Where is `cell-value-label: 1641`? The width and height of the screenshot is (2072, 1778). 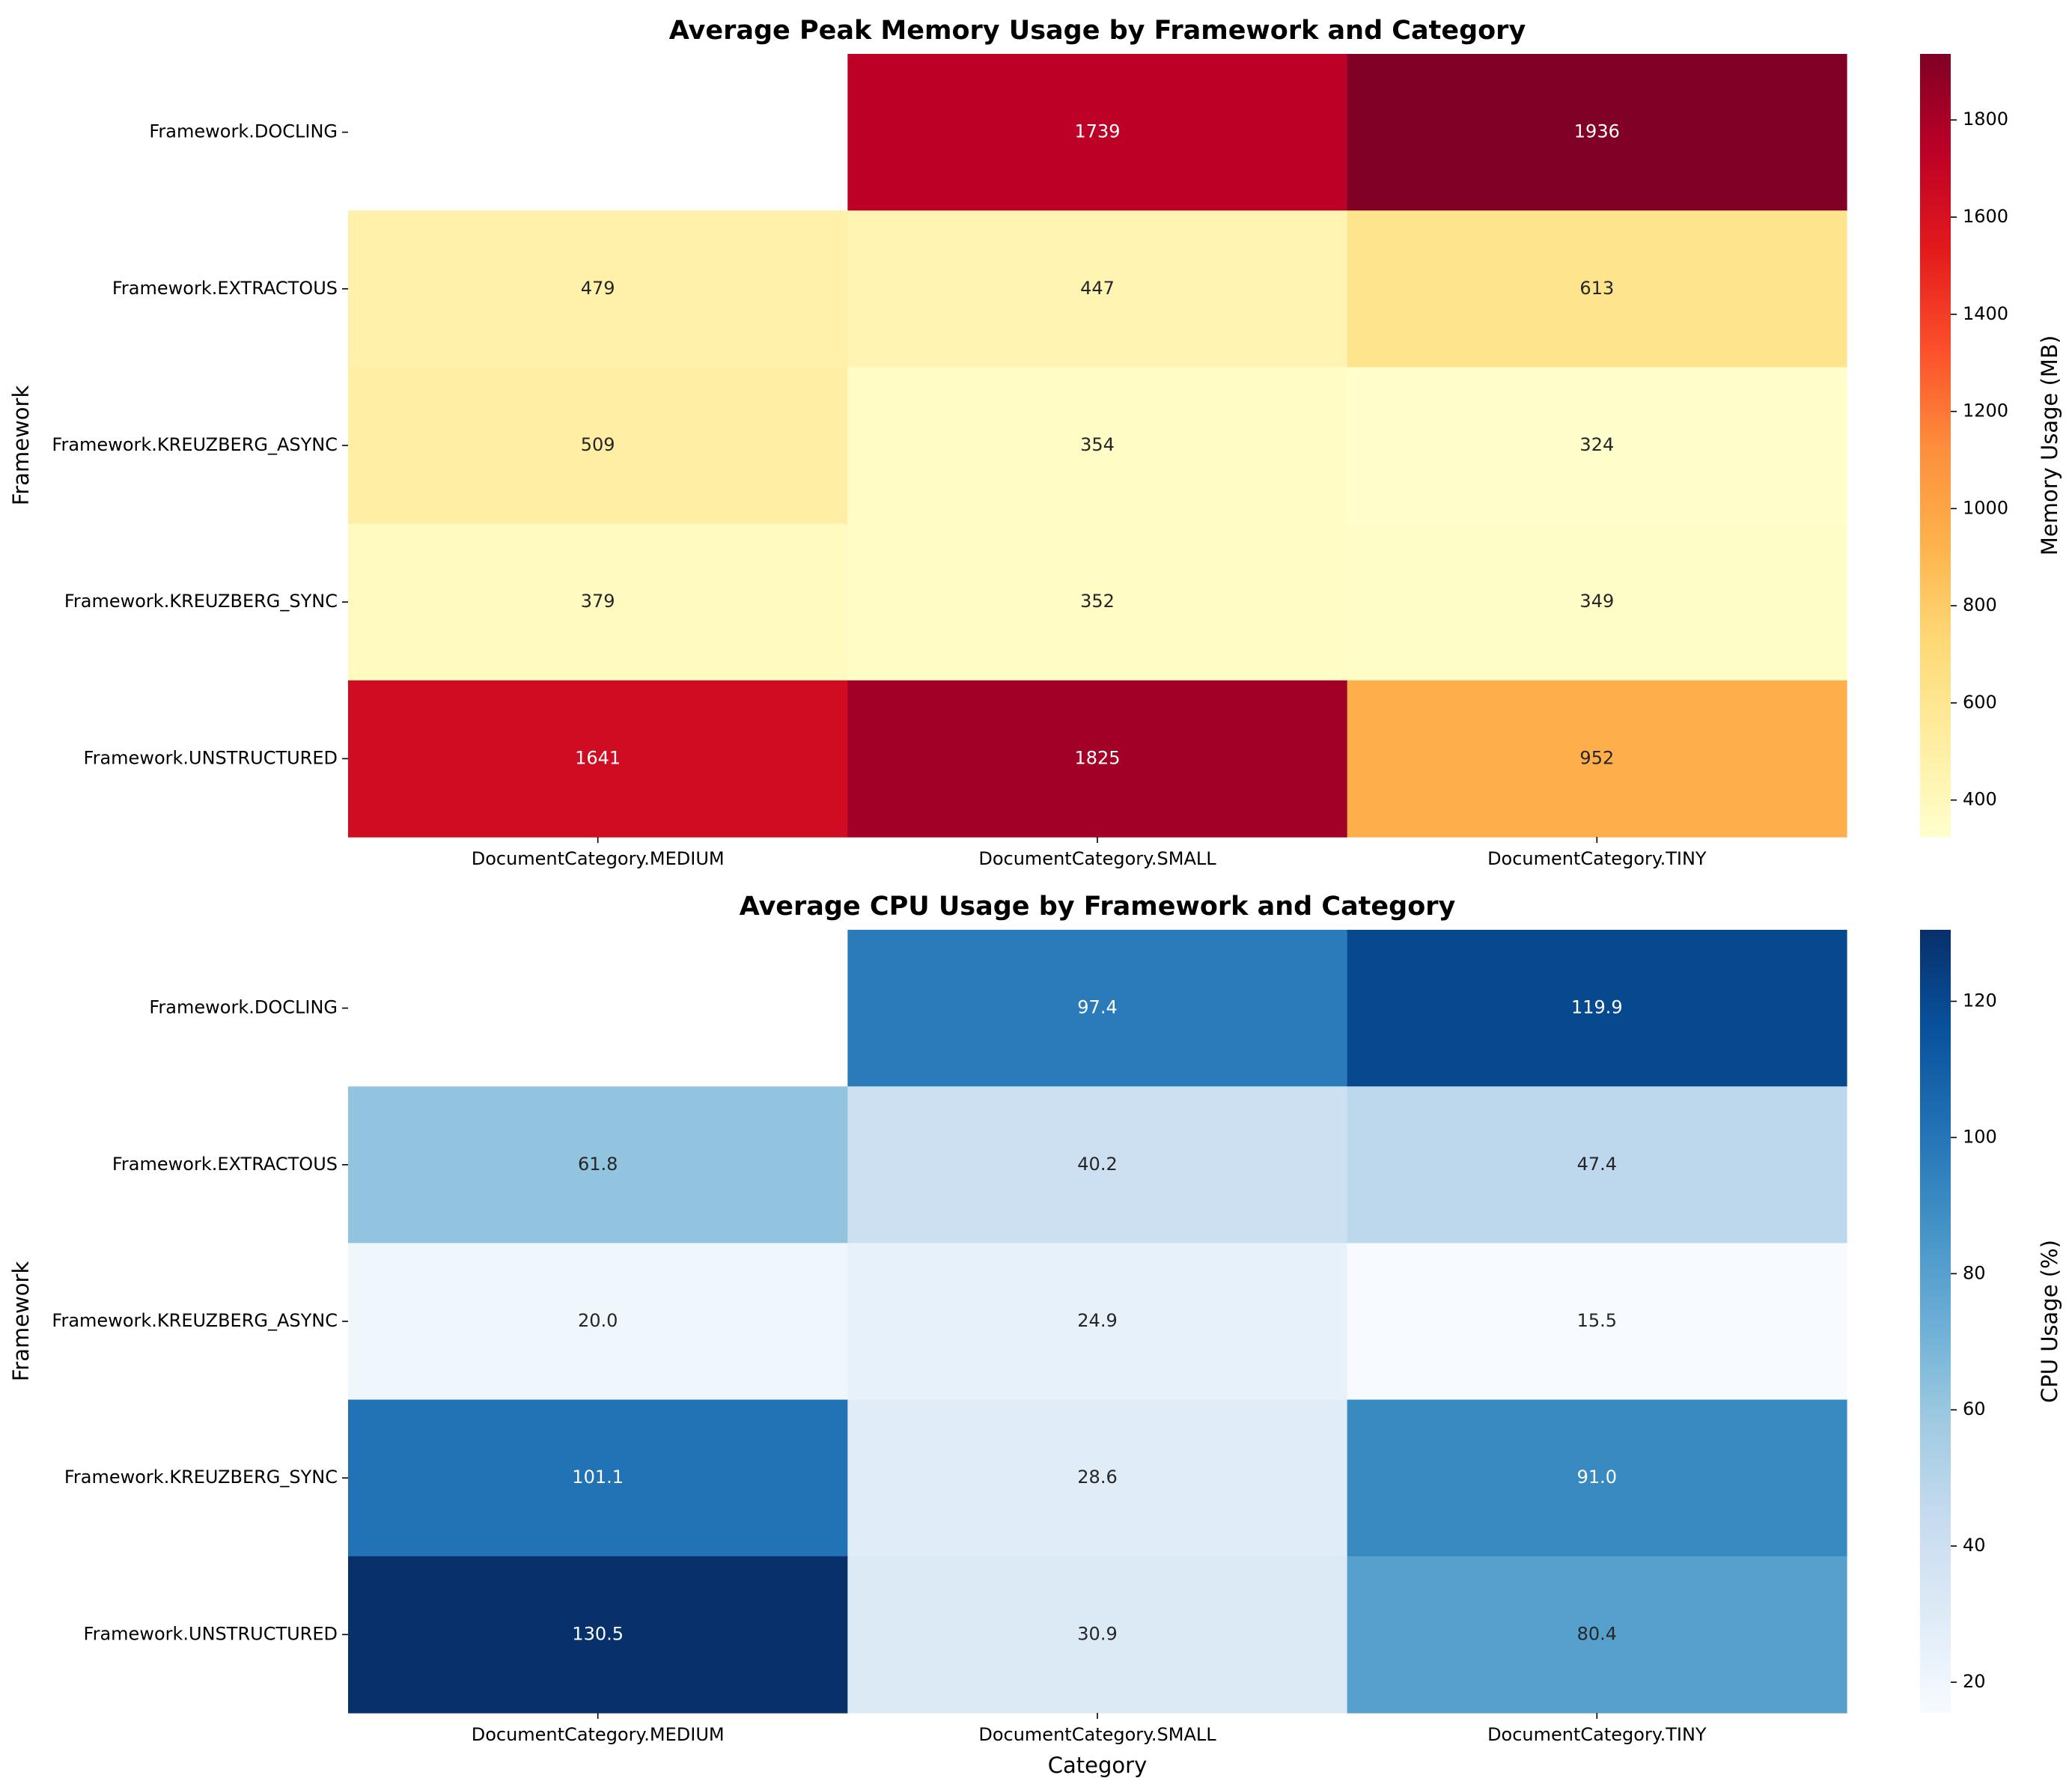 cell-value-label: 1641 is located at coordinates (598, 757).